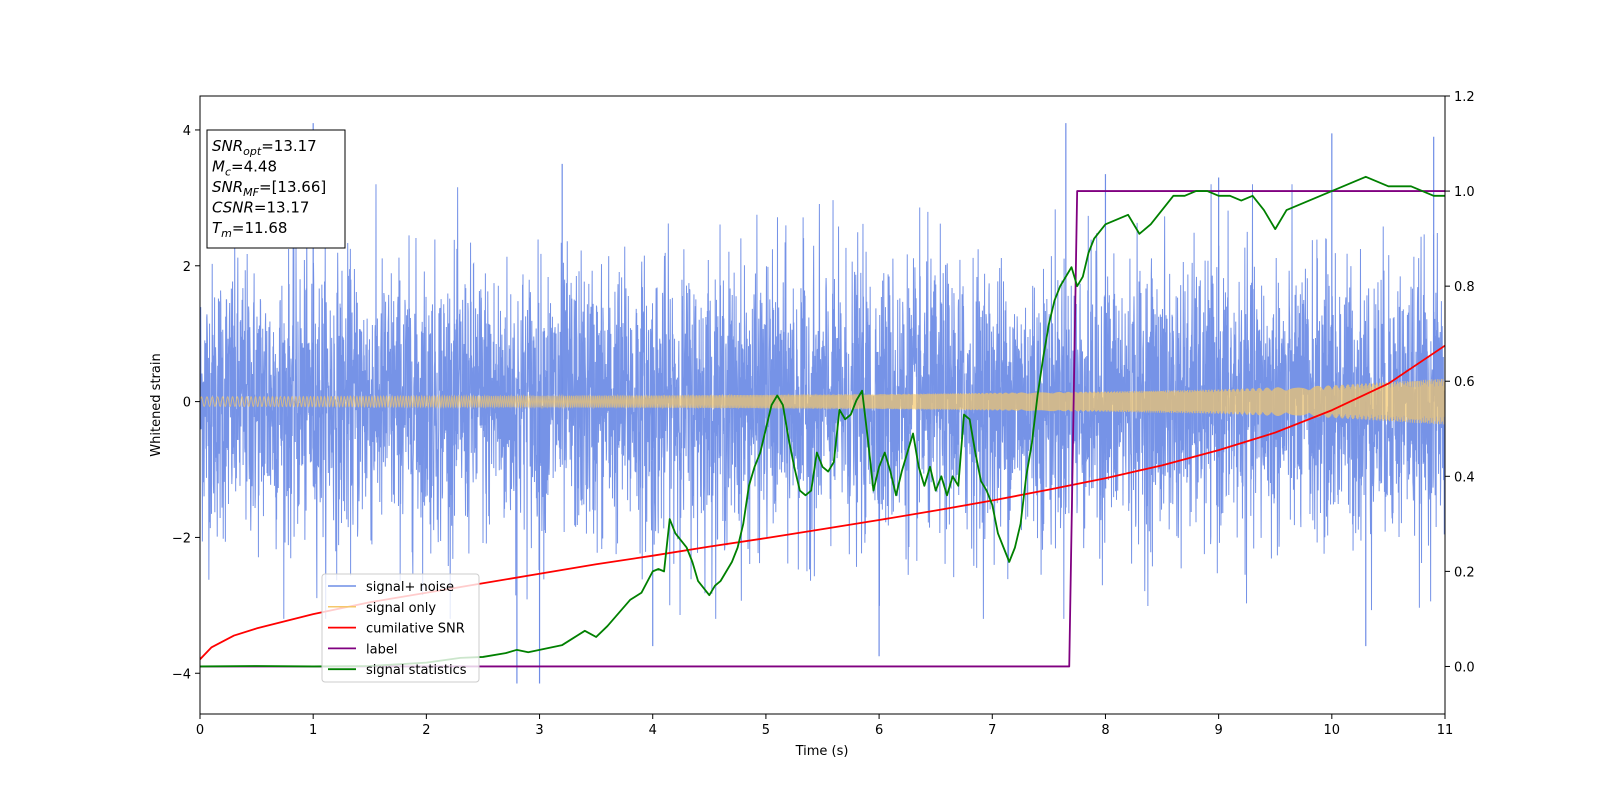  Describe the element at coordinates (181, 538) in the screenshot. I see `y-left-tick-label: −2` at that location.